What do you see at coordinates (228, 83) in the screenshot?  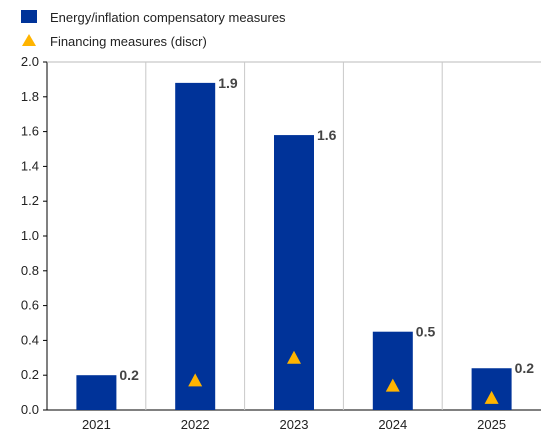 I see `data-label-2022: 1.9` at bounding box center [228, 83].